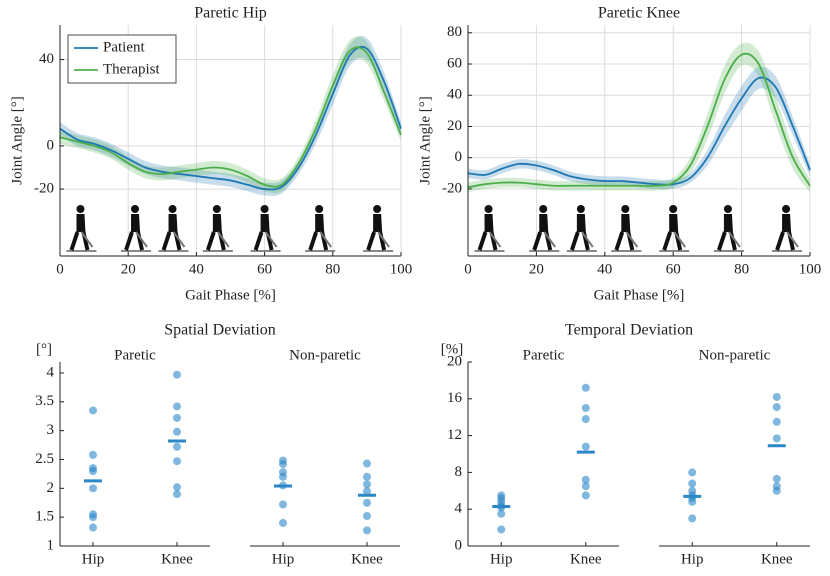 This screenshot has width=830, height=576. Describe the element at coordinates (735, 355) in the screenshot. I see `group-title: Non-paretic` at that location.